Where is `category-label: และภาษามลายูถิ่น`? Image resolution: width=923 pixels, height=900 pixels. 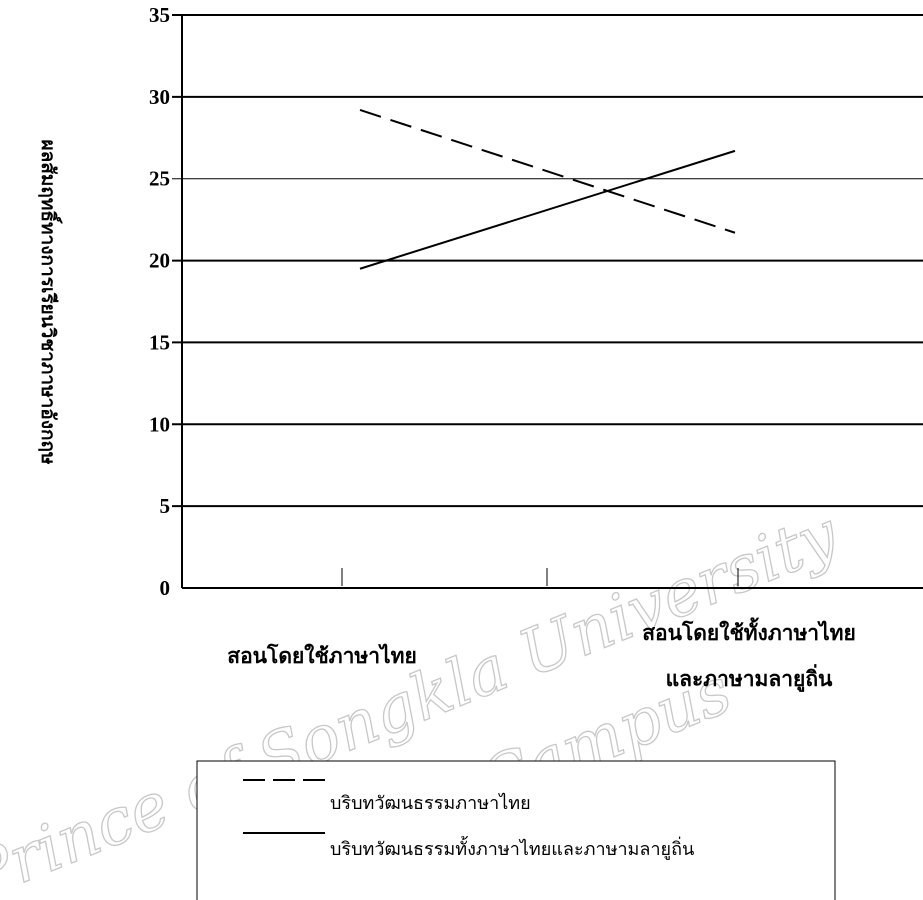
category-label: และภาษามลายูถิ่น is located at coordinates (749, 678).